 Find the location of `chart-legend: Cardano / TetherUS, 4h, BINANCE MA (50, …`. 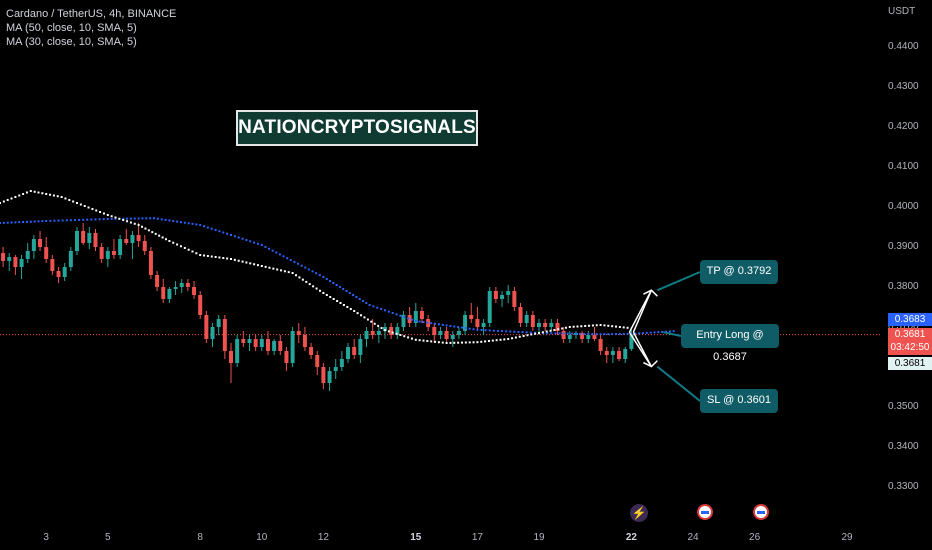

chart-legend: Cardano / TetherUS, 4h, BINANCE MA (50, … is located at coordinates (91, 28).